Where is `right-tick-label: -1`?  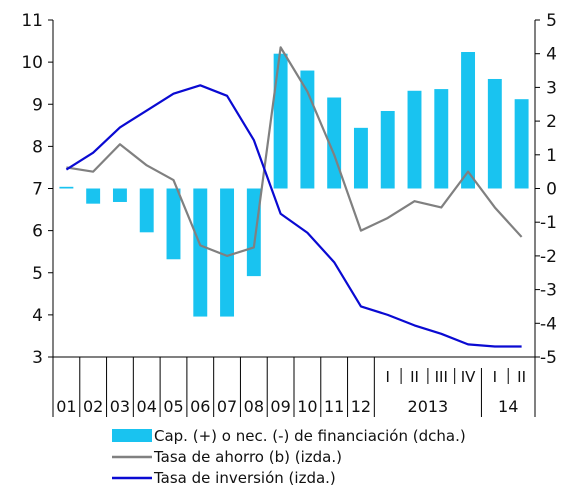 right-tick-label: -1 is located at coordinates (548, 223).